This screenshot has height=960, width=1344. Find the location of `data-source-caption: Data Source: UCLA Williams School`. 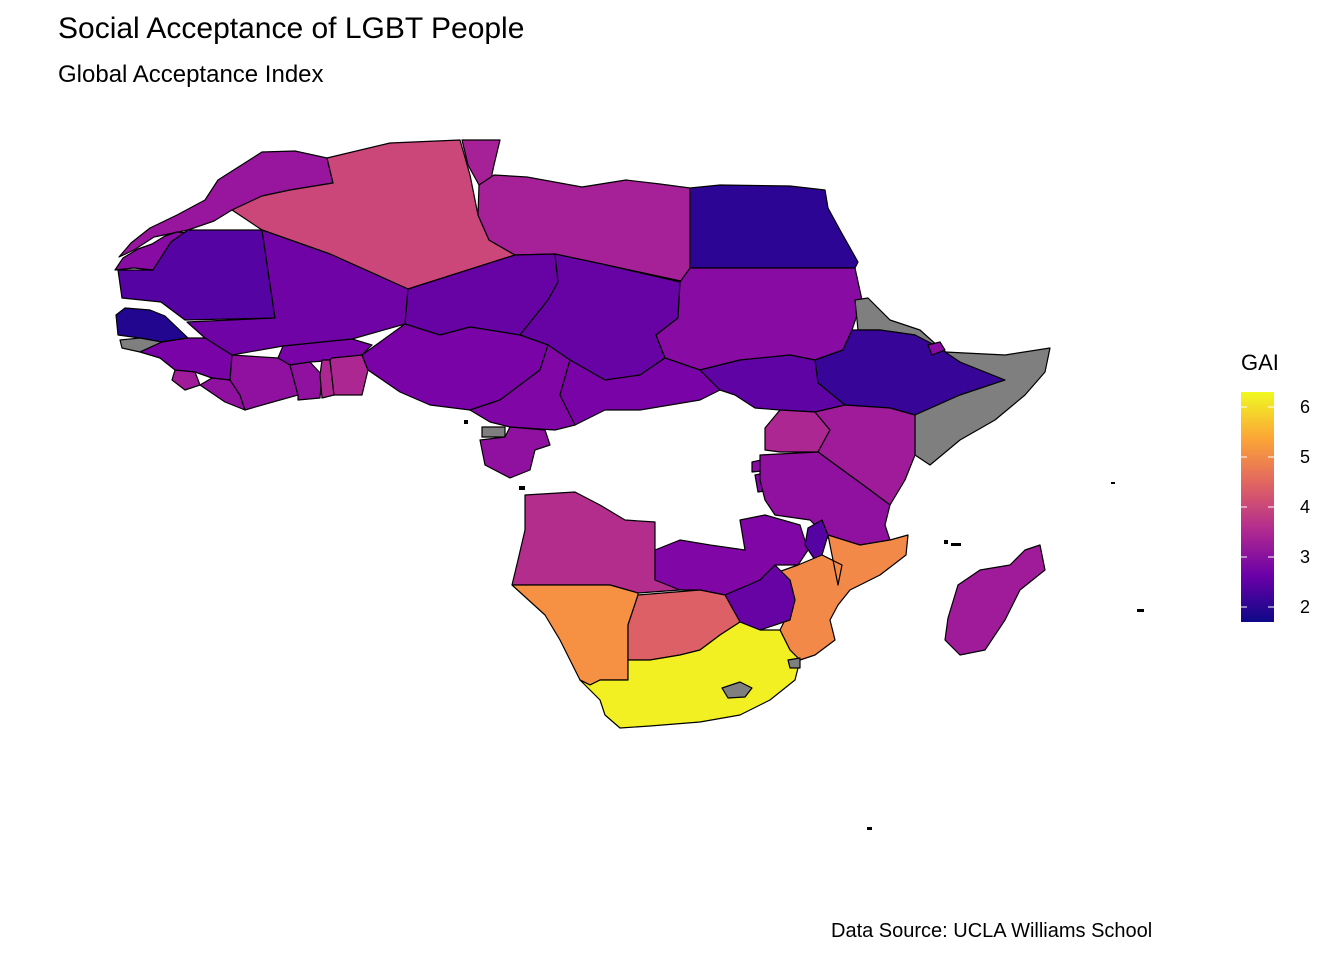

data-source-caption: Data Source: UCLA Williams School is located at coordinates (992, 931).